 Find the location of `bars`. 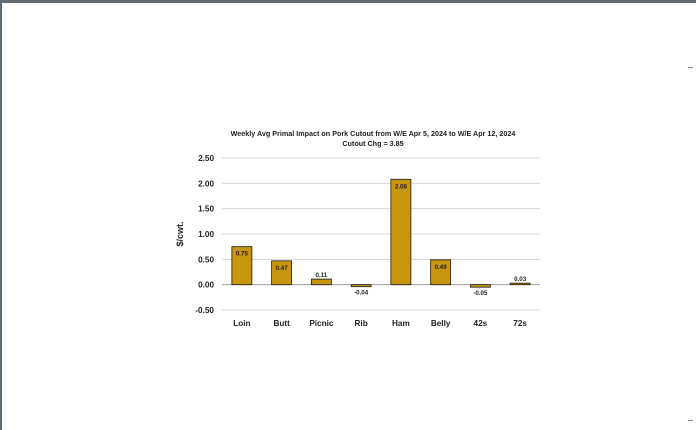

bars is located at coordinates (381, 233).